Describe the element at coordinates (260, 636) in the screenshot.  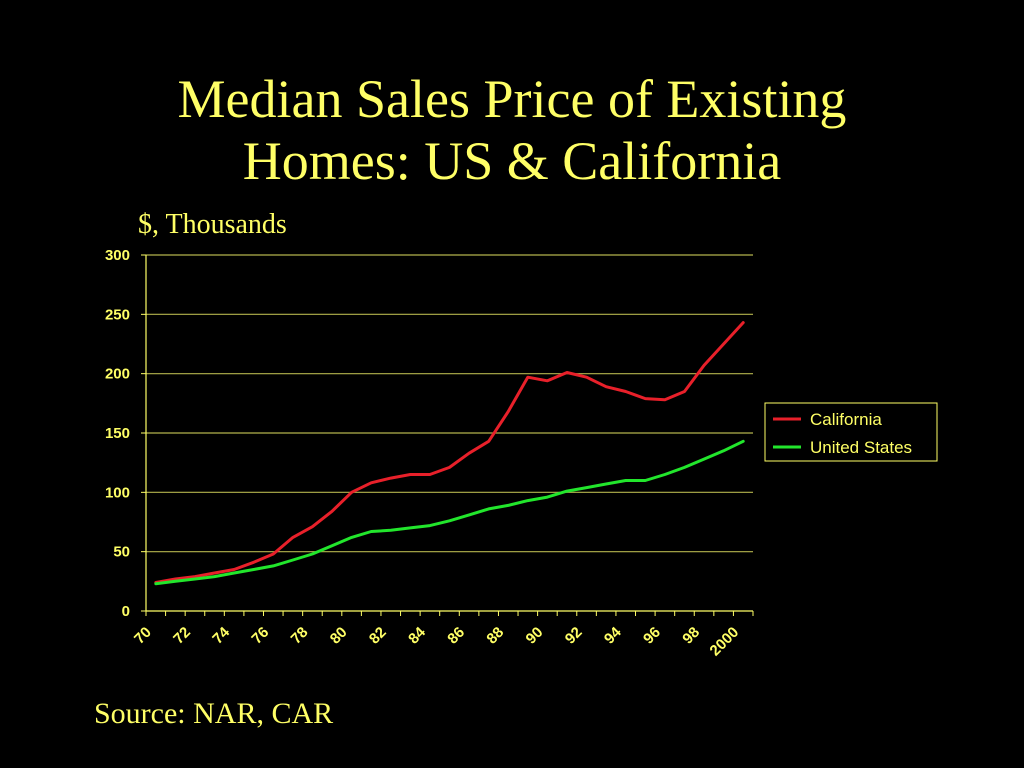
I see `x-tick-label: 76` at that location.